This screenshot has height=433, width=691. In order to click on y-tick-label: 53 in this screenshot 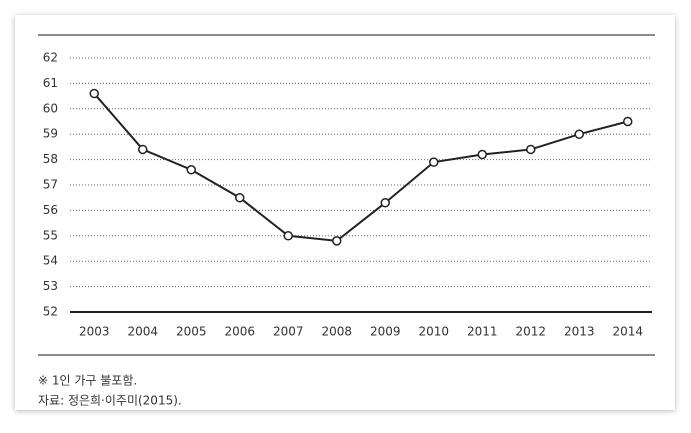, I will do `click(50, 286)`.